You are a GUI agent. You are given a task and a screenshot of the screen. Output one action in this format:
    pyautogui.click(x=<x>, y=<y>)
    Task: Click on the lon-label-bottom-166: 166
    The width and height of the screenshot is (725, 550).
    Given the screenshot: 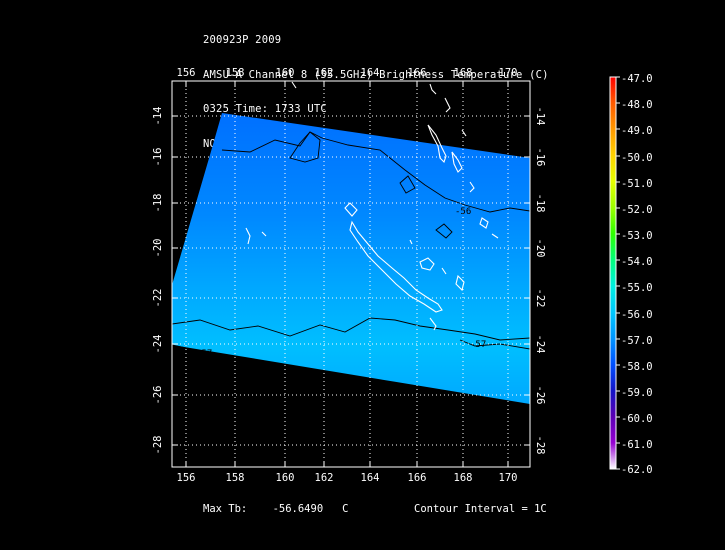 What is the action you would take?
    pyautogui.click(x=417, y=478)
    